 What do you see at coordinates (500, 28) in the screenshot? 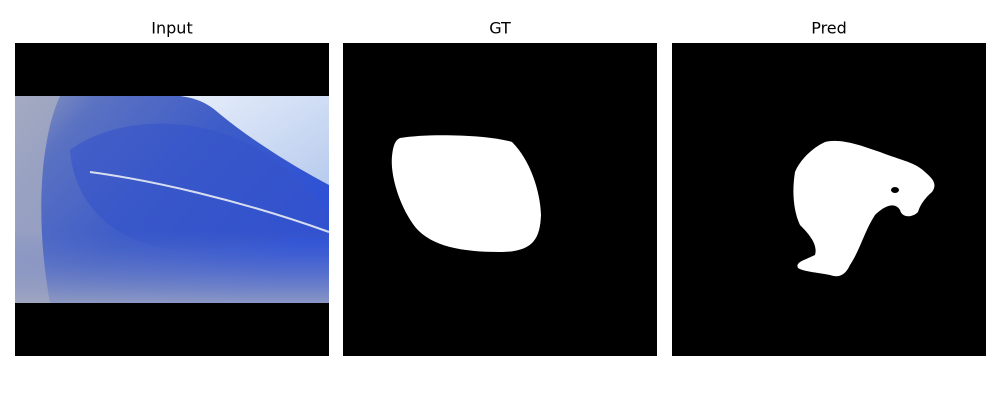
I see `panel-title: GT` at bounding box center [500, 28].